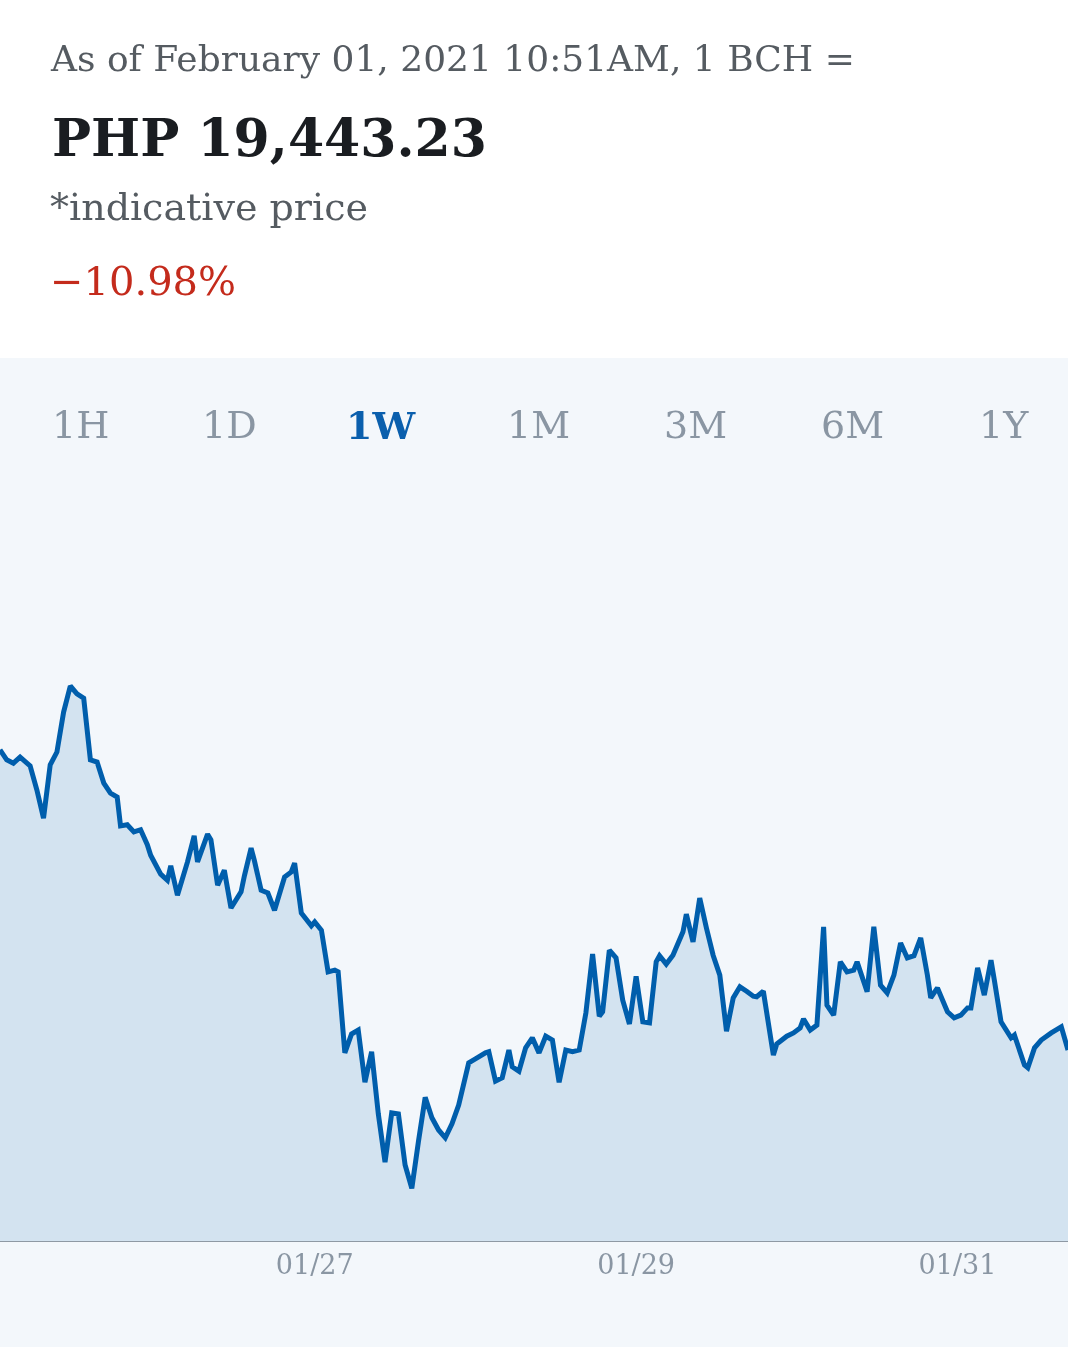 The height and width of the screenshot is (1347, 1080). Describe the element at coordinates (314, 1265) in the screenshot. I see `x-tick-label: 01/27` at that location.